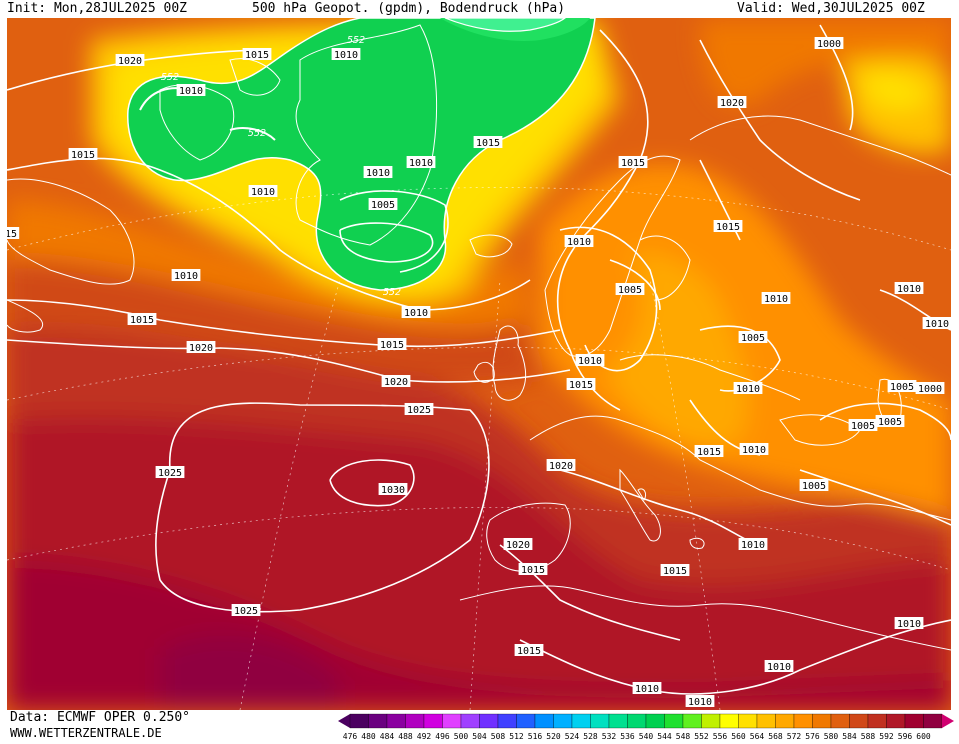 This screenshot has height=744, width=959. Describe the element at coordinates (86, 733) in the screenshot. I see `website-link: WWW.WETTERZENTRALE.DE` at that location.